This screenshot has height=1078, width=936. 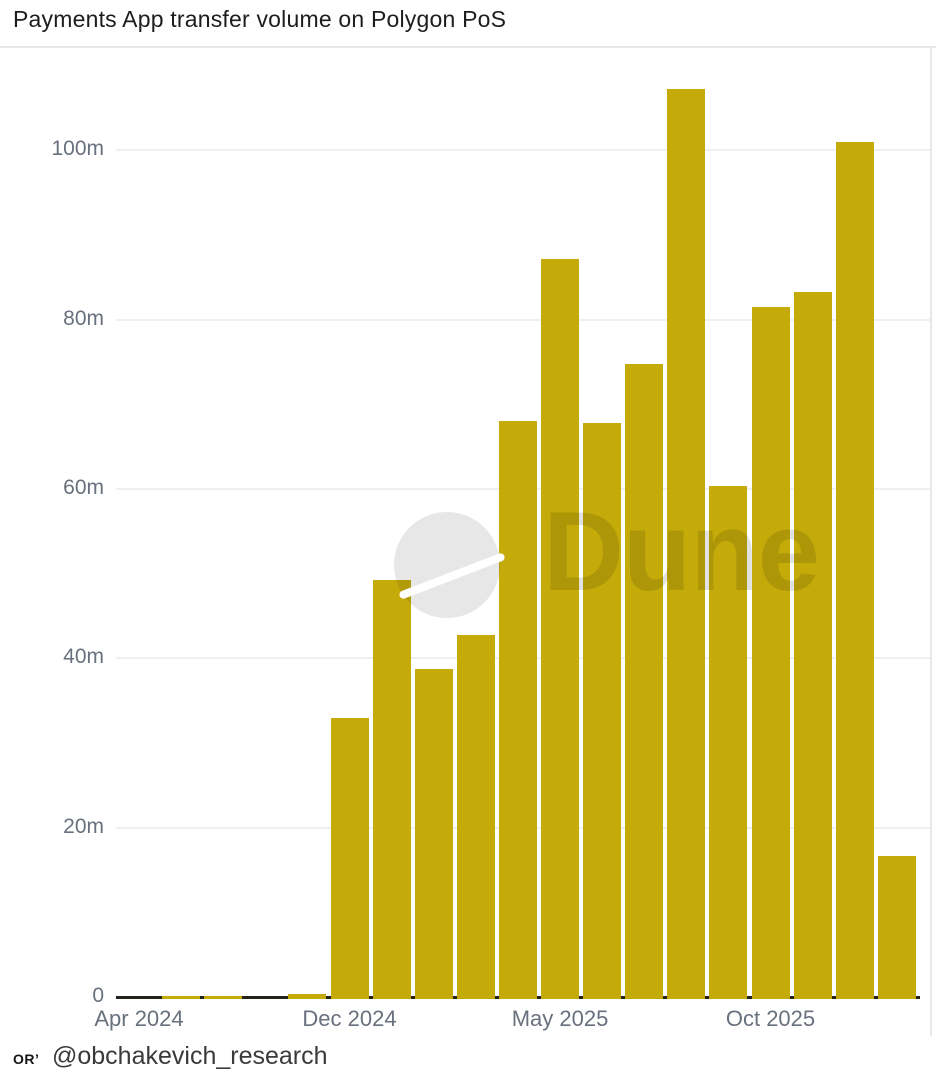 What do you see at coordinates (190, 1056) in the screenshot?
I see `author-handle: @obchakevich_research` at bounding box center [190, 1056].